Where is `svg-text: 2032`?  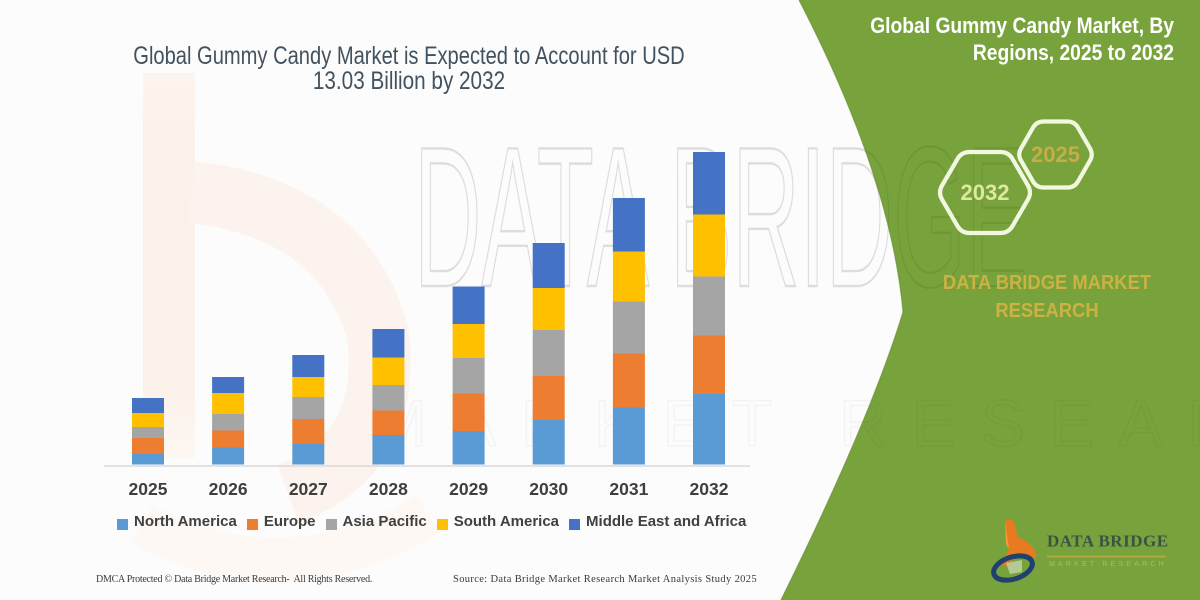 svg-text: 2032 is located at coordinates (985, 192).